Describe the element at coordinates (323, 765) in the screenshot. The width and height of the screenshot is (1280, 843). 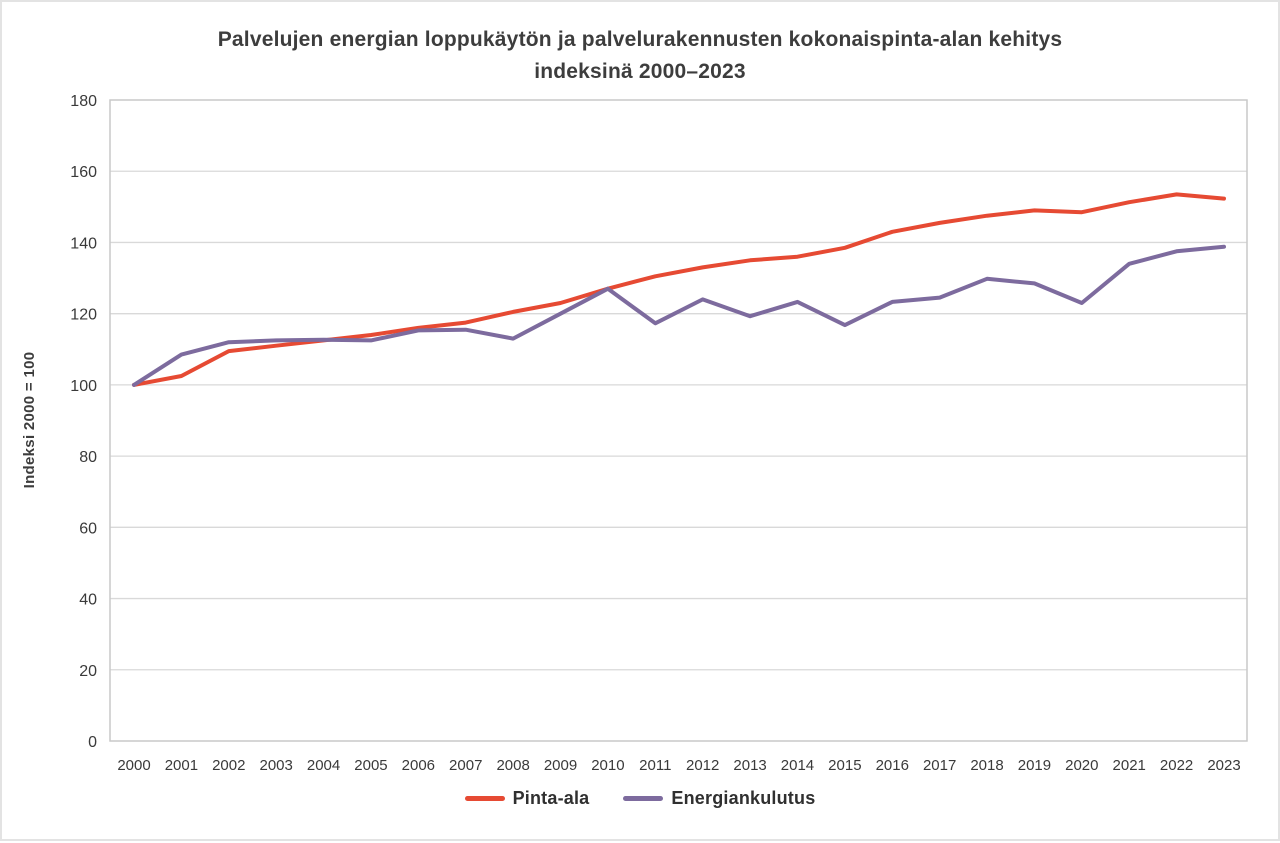
I see `x-tick-label: 2004` at that location.